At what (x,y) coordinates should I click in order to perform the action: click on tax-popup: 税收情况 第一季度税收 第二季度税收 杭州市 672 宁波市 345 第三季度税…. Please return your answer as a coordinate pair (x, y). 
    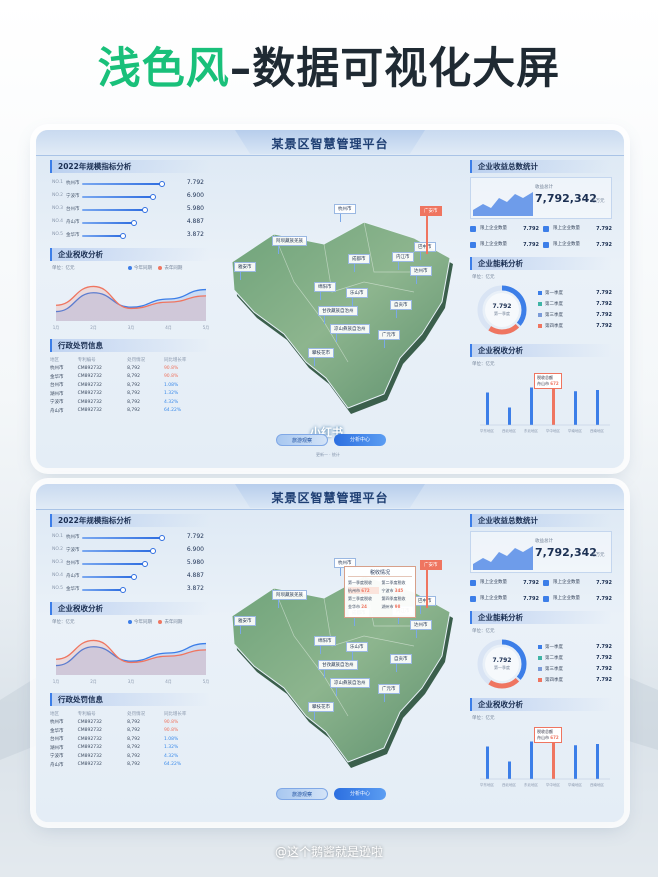
    Looking at the image, I should click on (380, 592).